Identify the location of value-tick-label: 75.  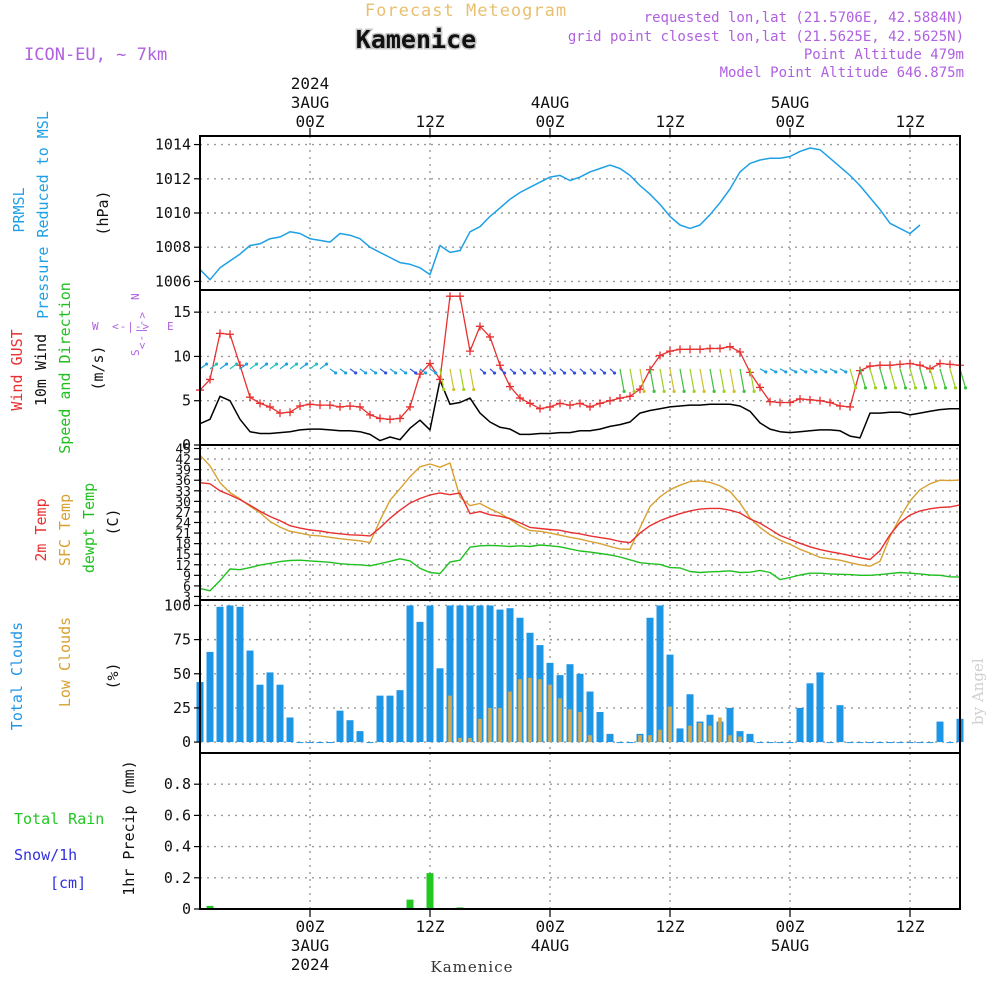
(182, 640).